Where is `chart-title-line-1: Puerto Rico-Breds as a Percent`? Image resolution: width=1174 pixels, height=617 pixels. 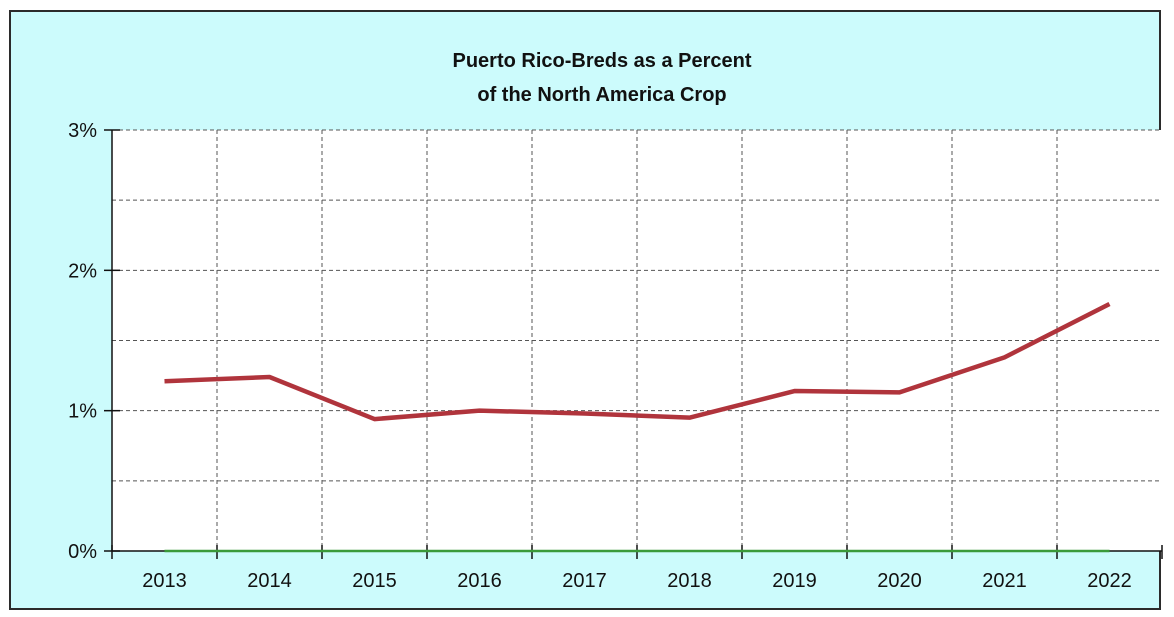 chart-title-line-1: Puerto Rico-Breds as a Percent is located at coordinates (602, 61).